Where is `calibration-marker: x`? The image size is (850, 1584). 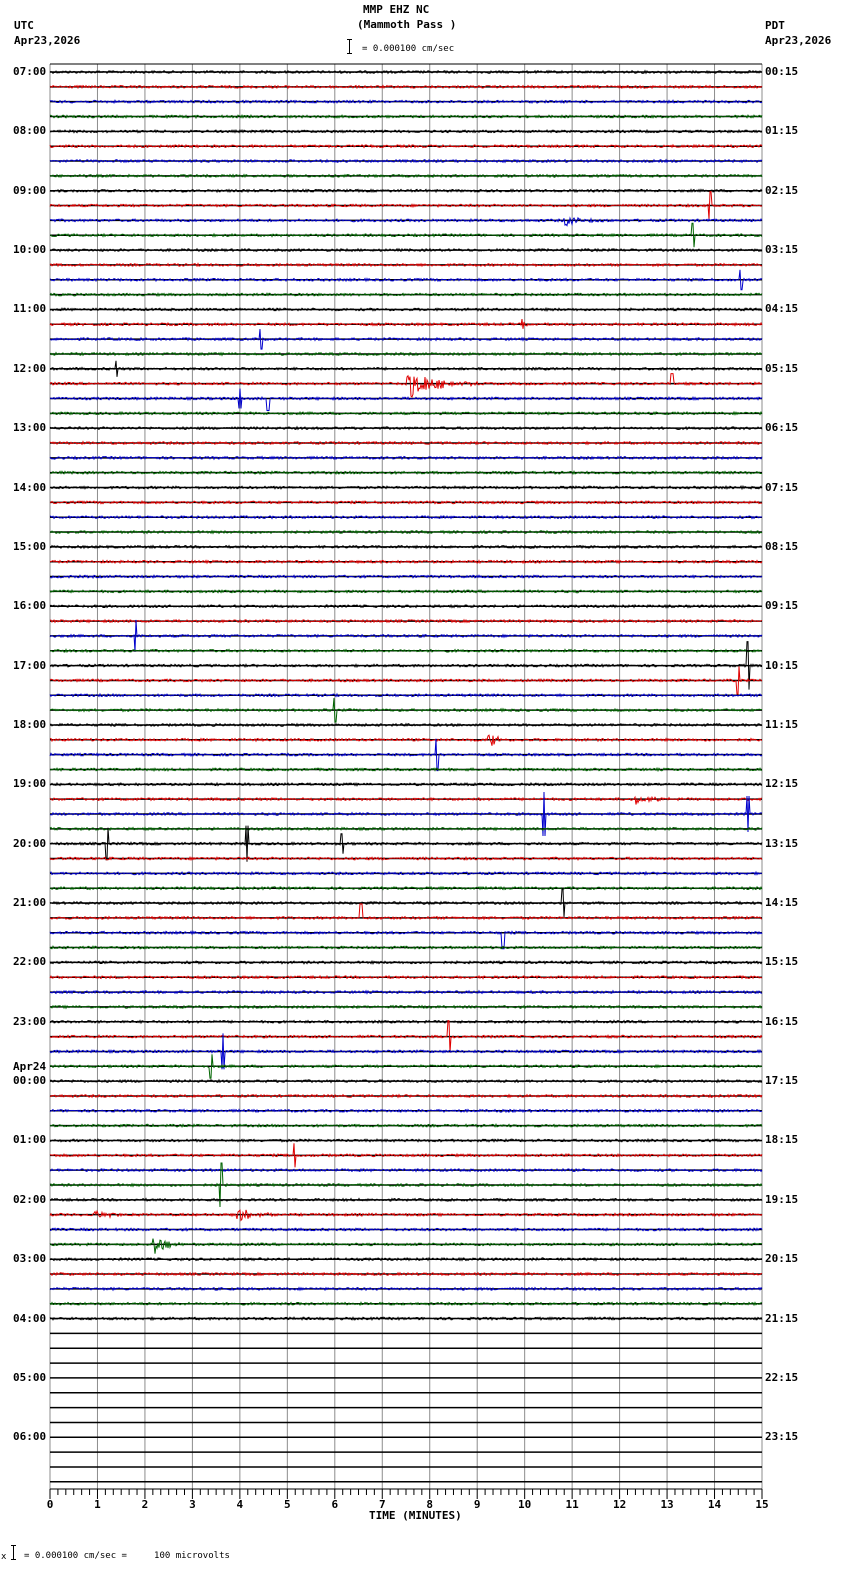
calibration-marker: x is located at coordinates (4, 1557).